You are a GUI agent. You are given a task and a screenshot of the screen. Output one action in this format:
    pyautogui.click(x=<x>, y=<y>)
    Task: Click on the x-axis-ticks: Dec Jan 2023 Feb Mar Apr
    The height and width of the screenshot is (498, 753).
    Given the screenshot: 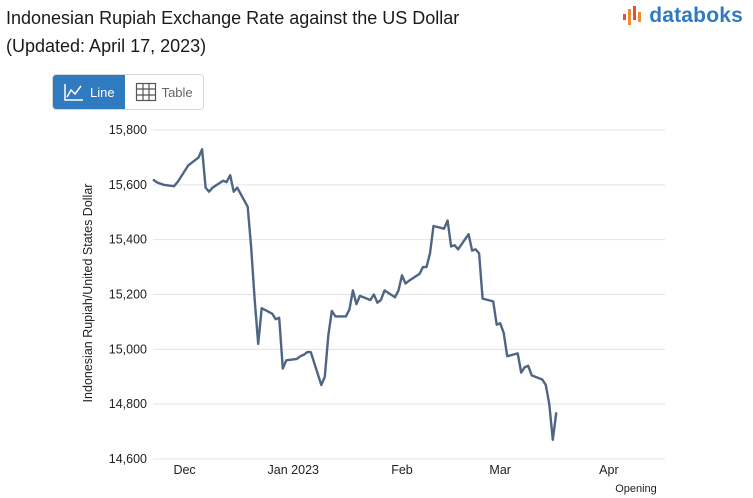 What is the action you would take?
    pyautogui.click(x=395, y=470)
    